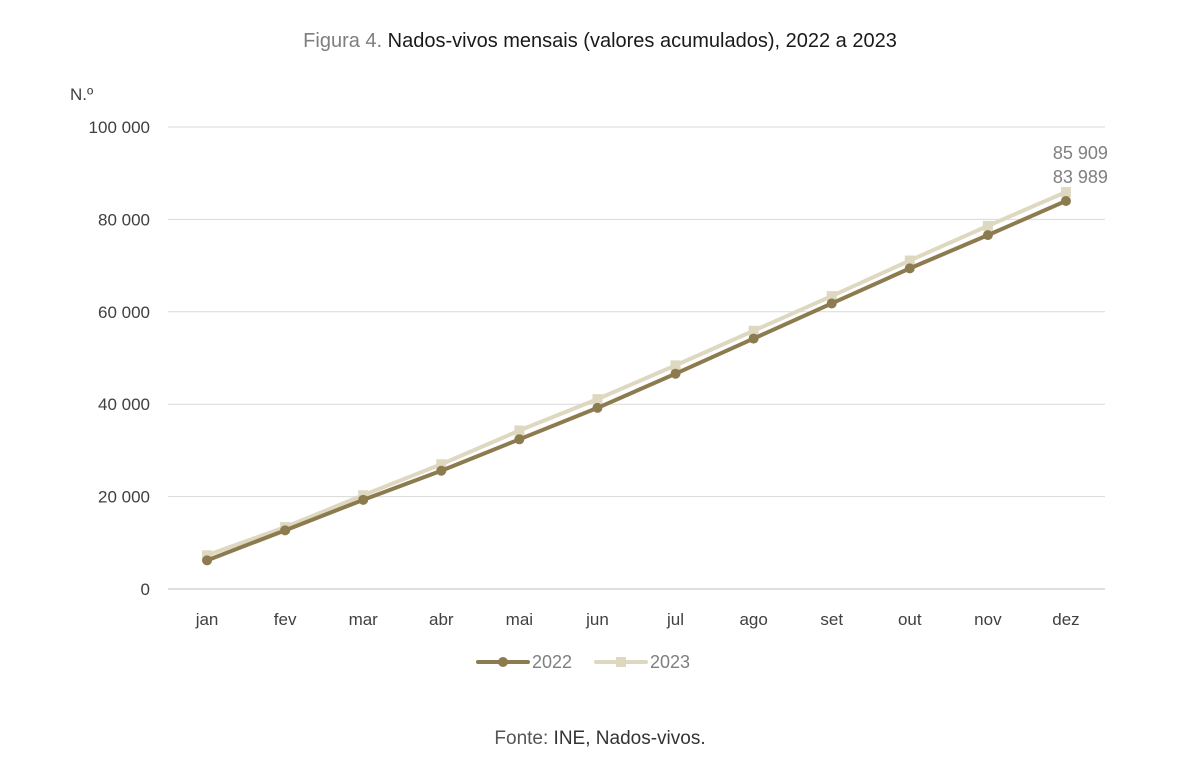  Describe the element at coordinates (910, 619) in the screenshot. I see `x-tick-label: out` at that location.